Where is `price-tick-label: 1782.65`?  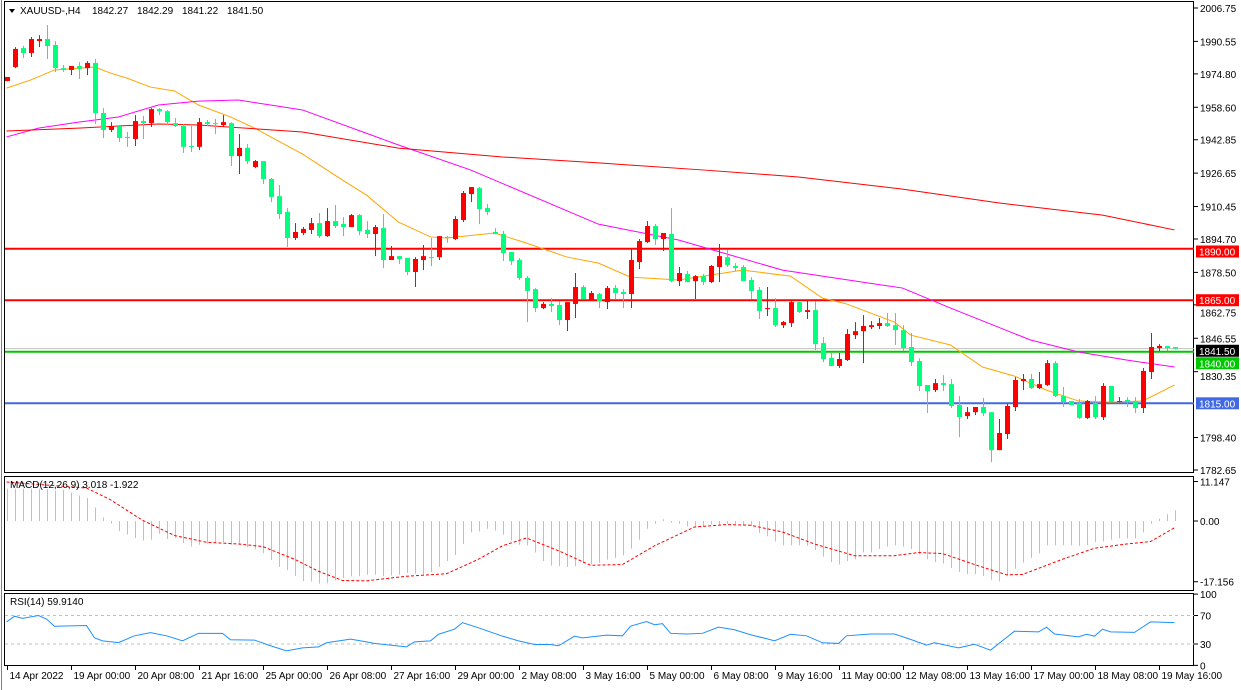
price-tick-label: 1782.65 is located at coordinates (1218, 471).